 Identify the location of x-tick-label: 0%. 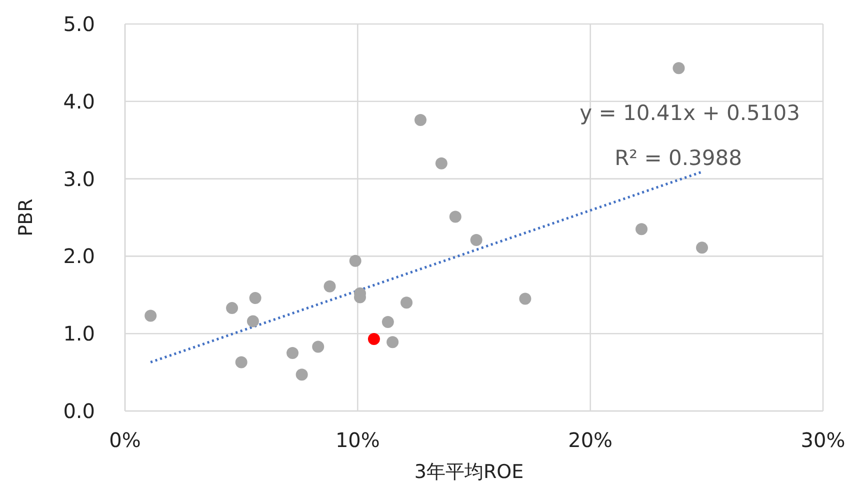
(125, 440).